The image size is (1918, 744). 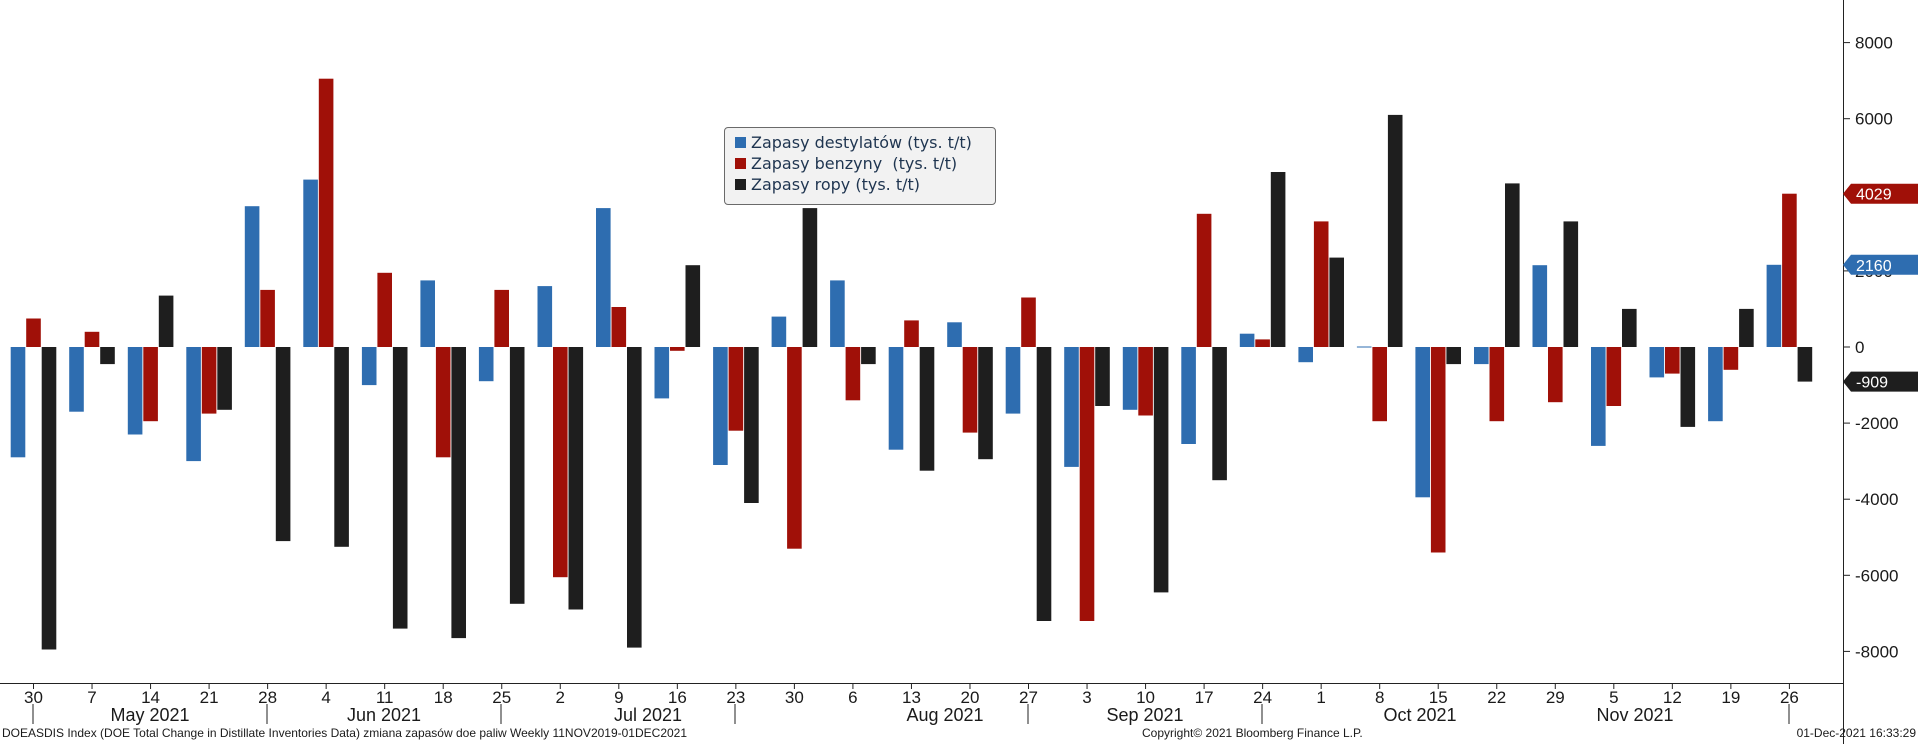 I want to click on legend-swatch-crude, so click(x=740, y=184).